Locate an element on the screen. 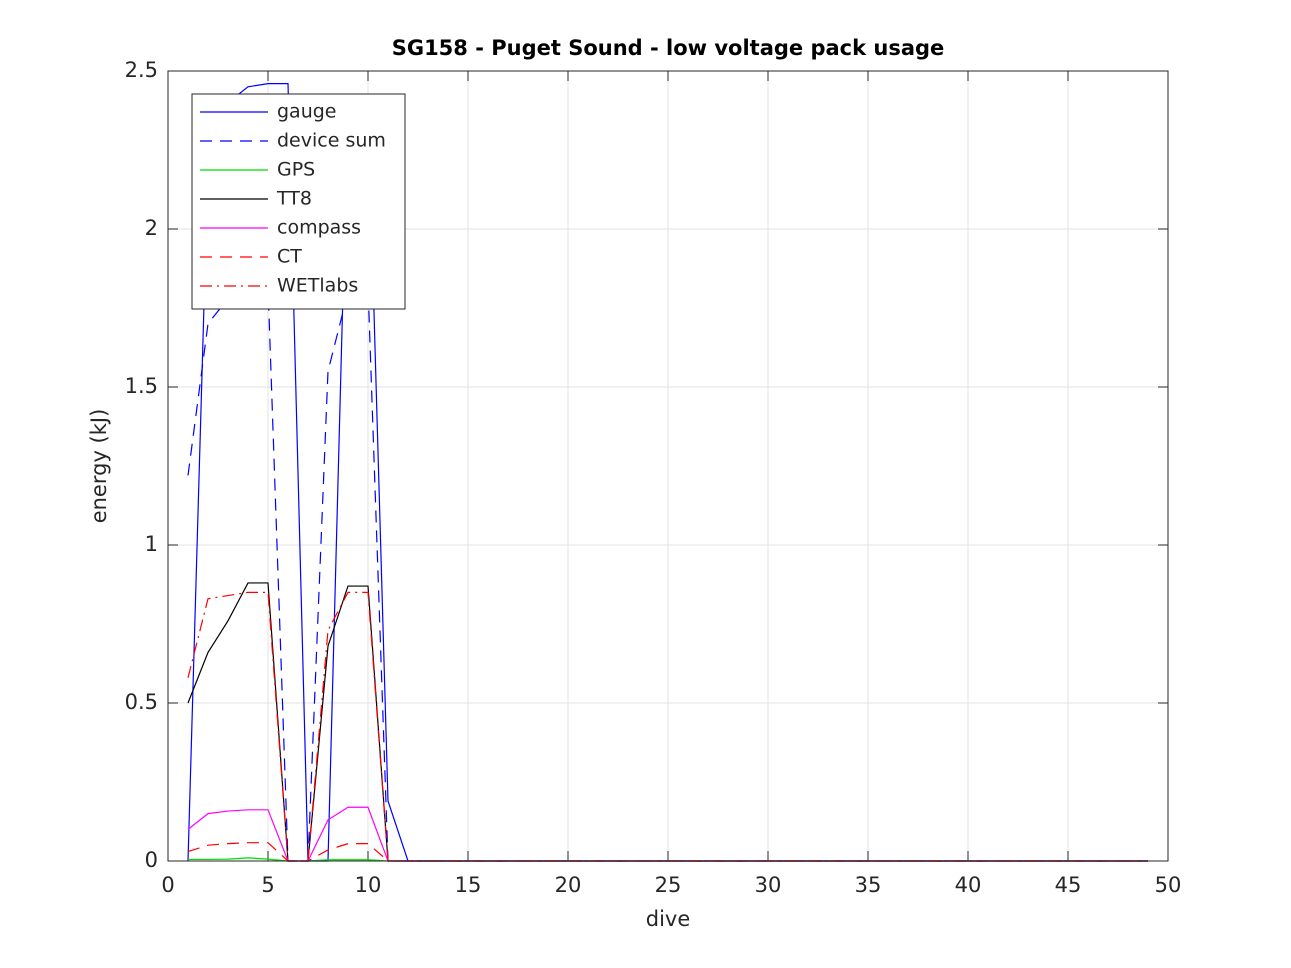 This screenshot has width=1291, height=968. y-axis-label: energy (kJ) is located at coordinates (99, 466).